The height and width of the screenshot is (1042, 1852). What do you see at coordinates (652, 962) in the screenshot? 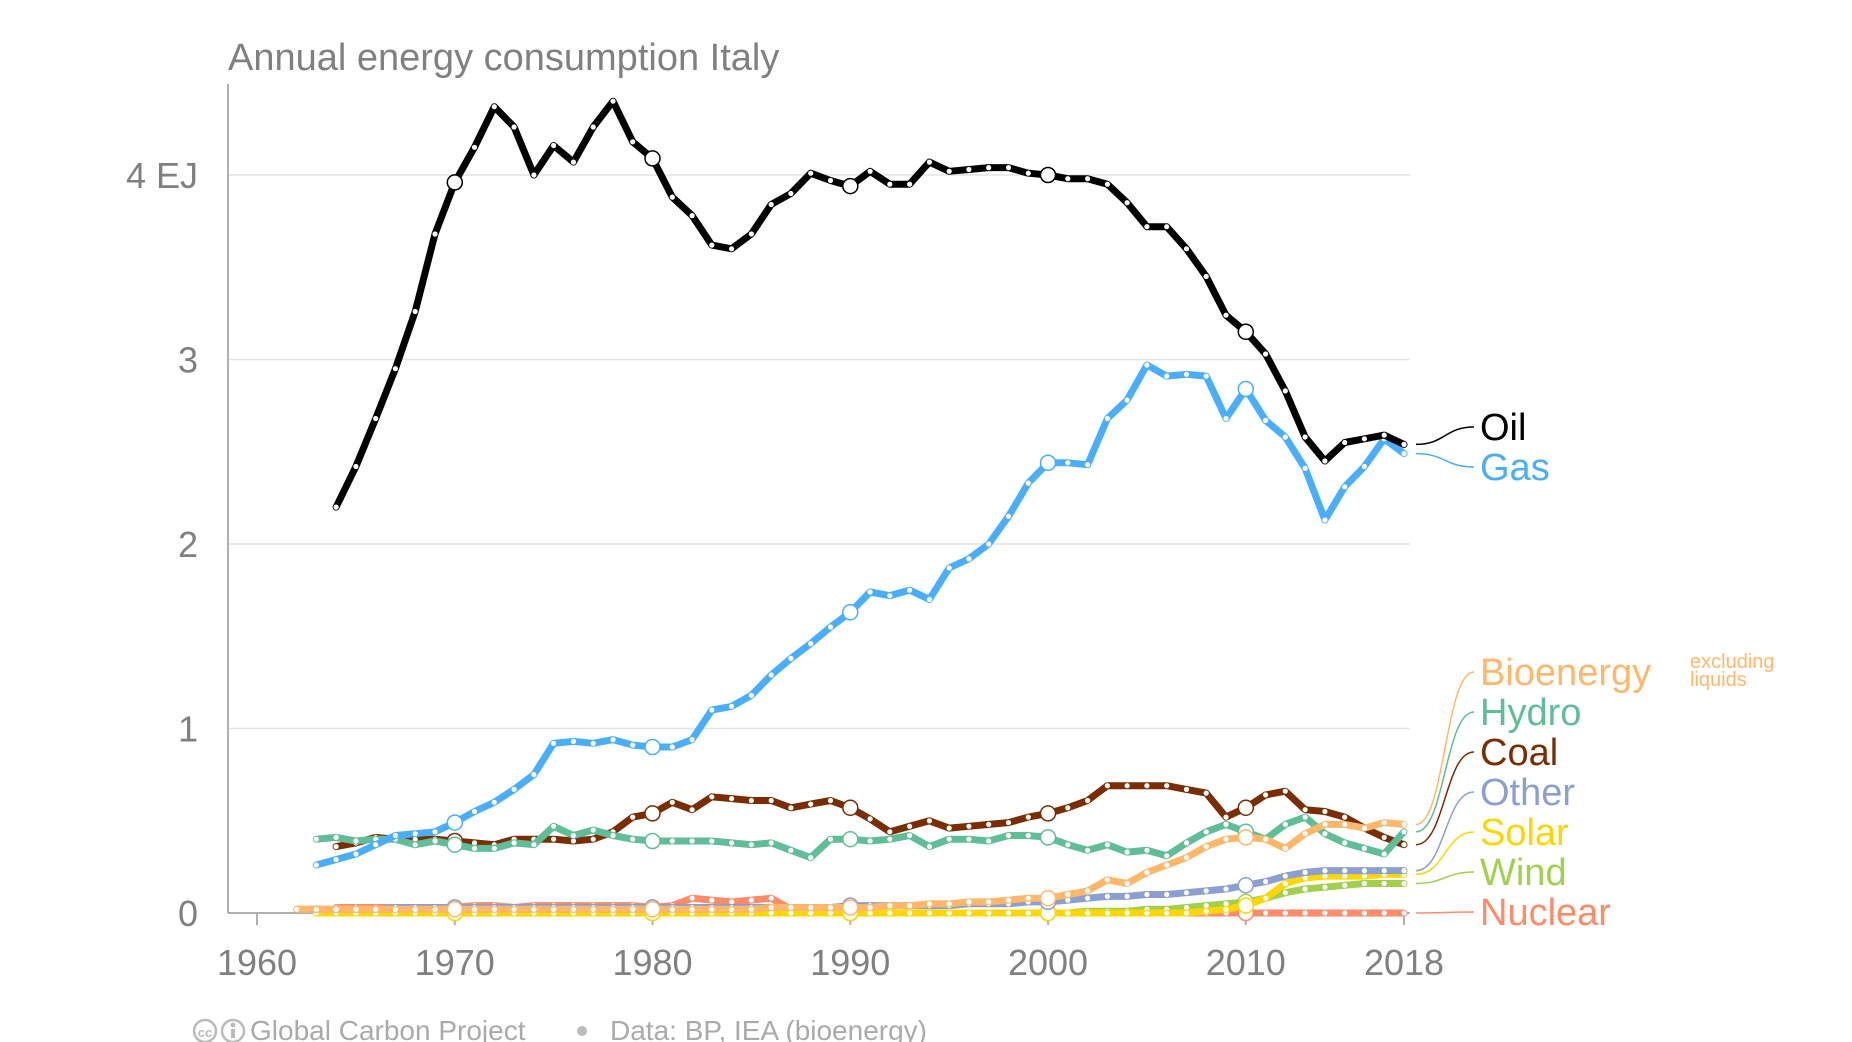
I see `x-tick-label: 1980` at bounding box center [652, 962].